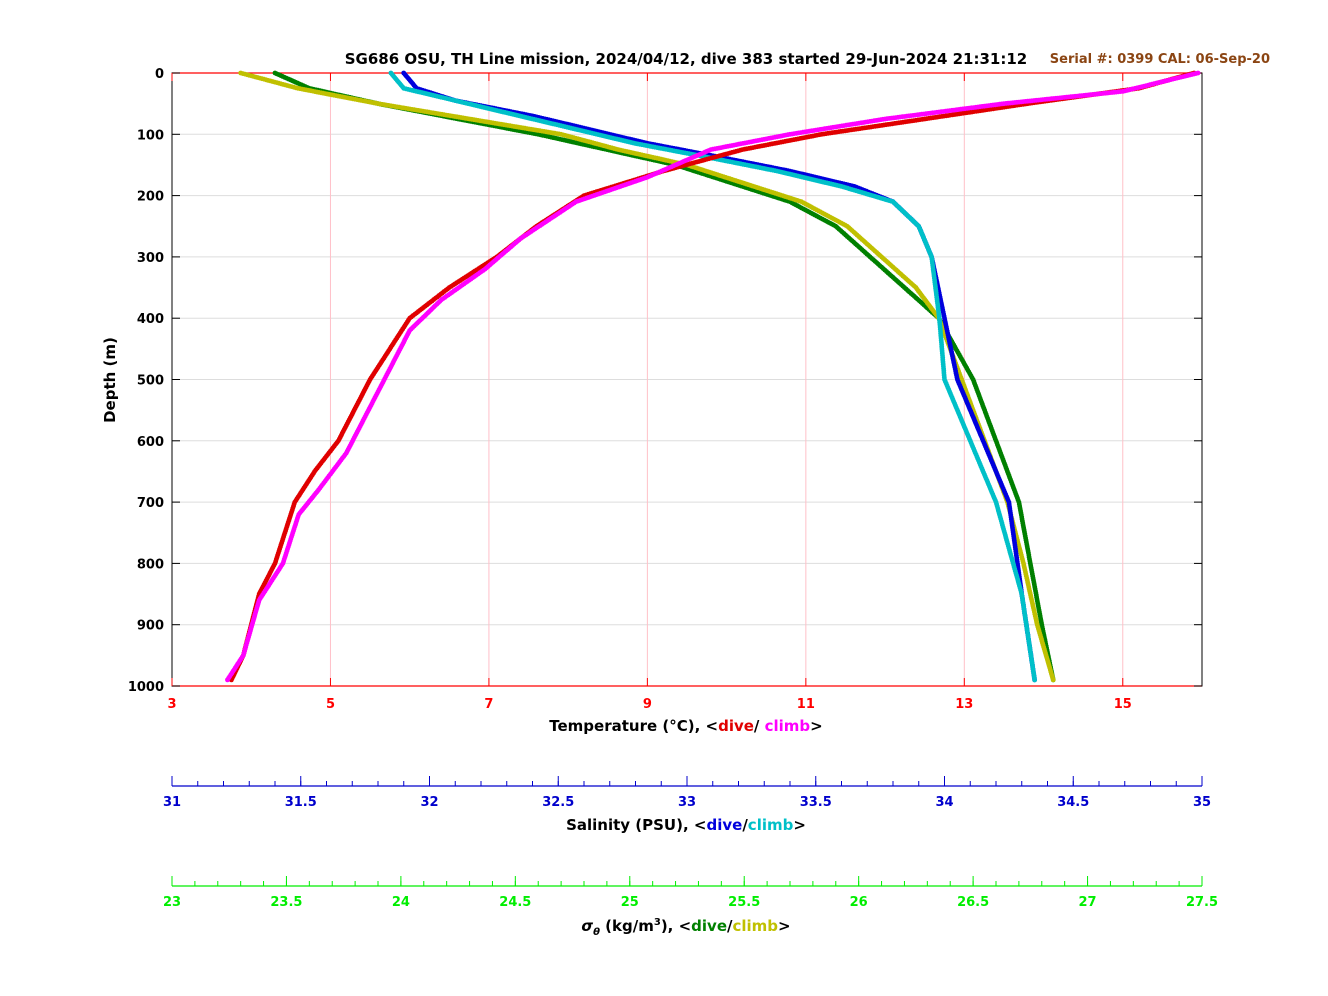 This screenshot has width=1328, height=996. I want to click on salinity-tick-label: 34.5, so click(1073, 802).